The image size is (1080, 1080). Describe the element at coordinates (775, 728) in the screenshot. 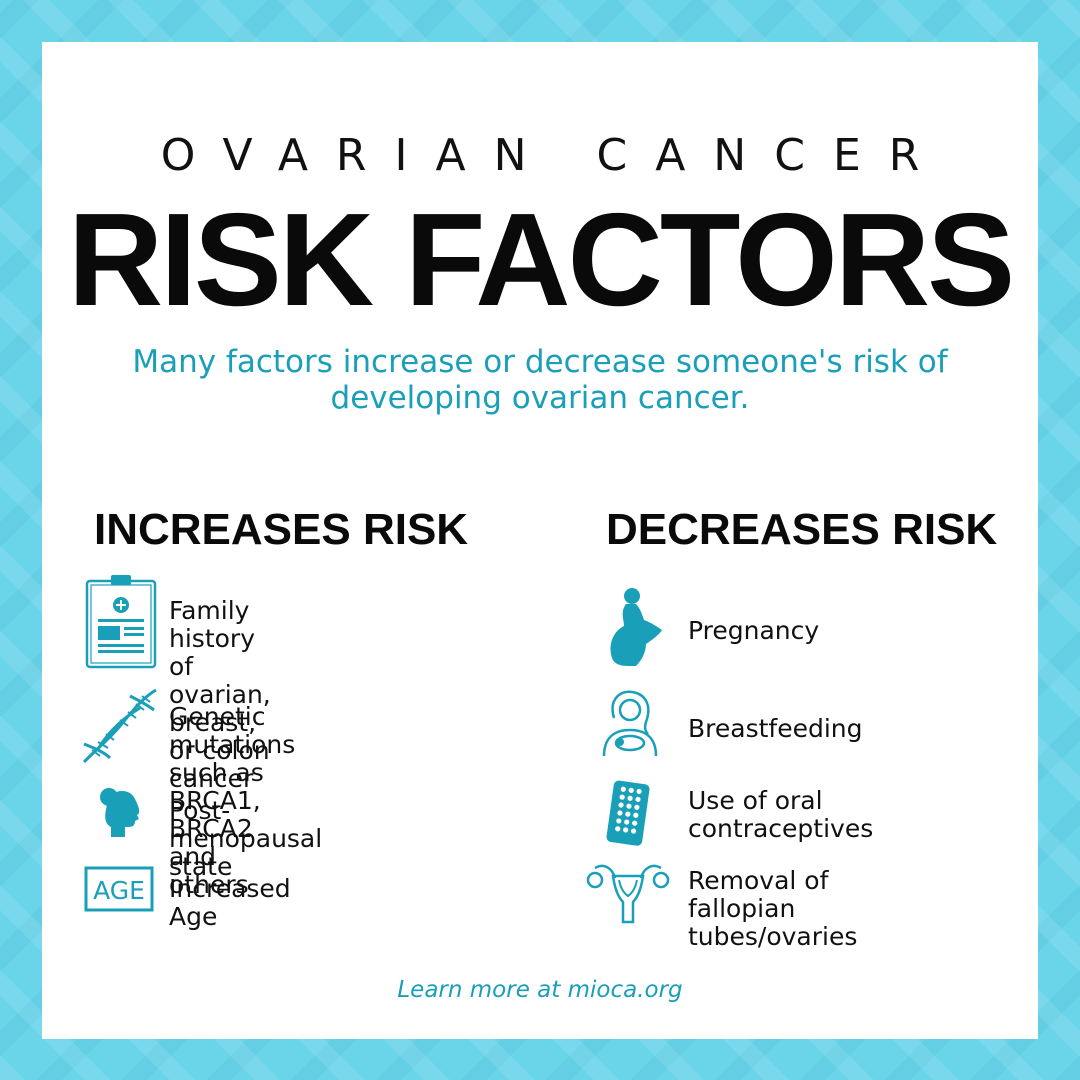

I see `list-item-label: Breastfeeding` at that location.